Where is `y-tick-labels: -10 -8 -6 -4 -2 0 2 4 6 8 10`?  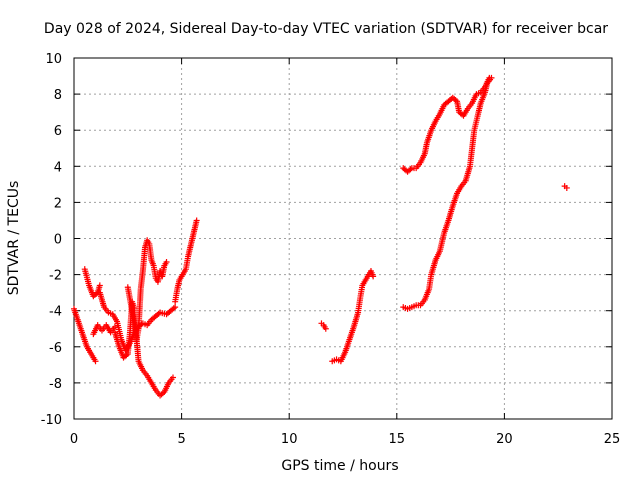
y-tick-labels: -10 -8 -6 -4 -2 0 2 4 6 8 10 is located at coordinates (51, 240).